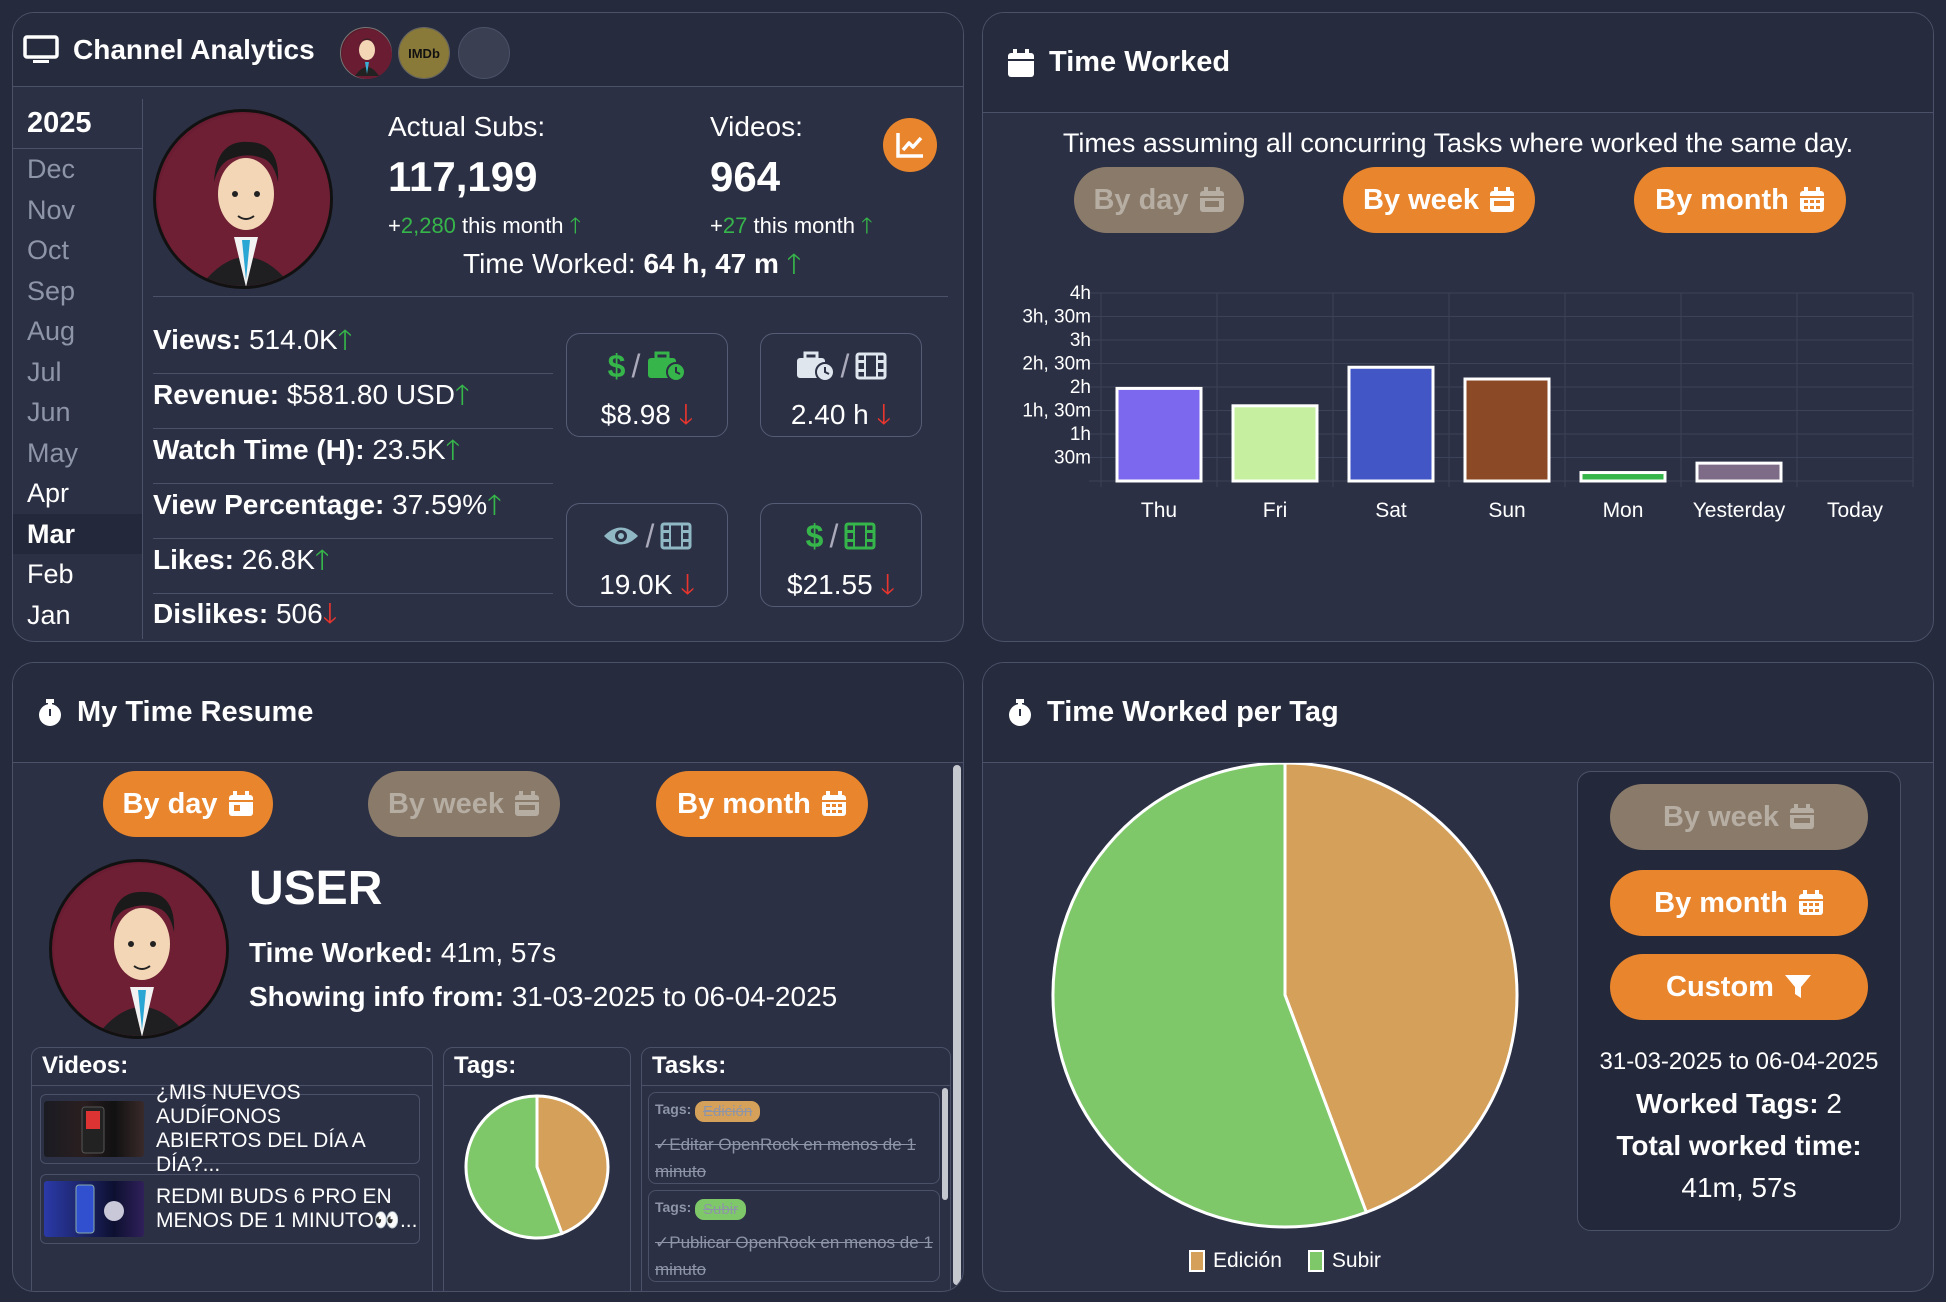 The width and height of the screenshot is (1946, 1302). What do you see at coordinates (1159, 510) in the screenshot?
I see `x-tick-label: Thu` at bounding box center [1159, 510].